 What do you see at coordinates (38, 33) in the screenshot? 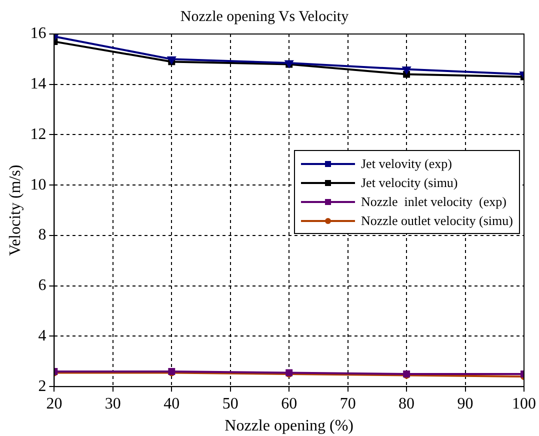
I see `y-tick-label: 16` at bounding box center [38, 33].